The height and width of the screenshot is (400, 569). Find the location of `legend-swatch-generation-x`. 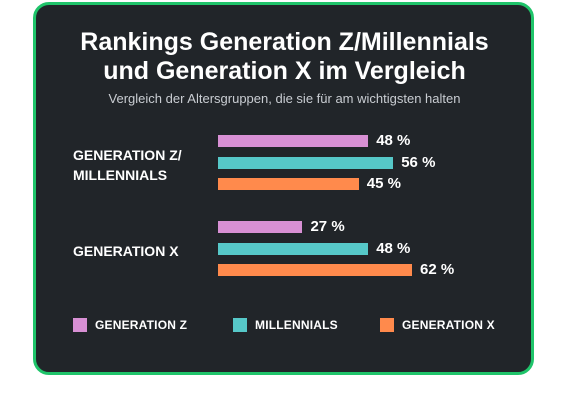

legend-swatch-generation-x is located at coordinates (387, 325).